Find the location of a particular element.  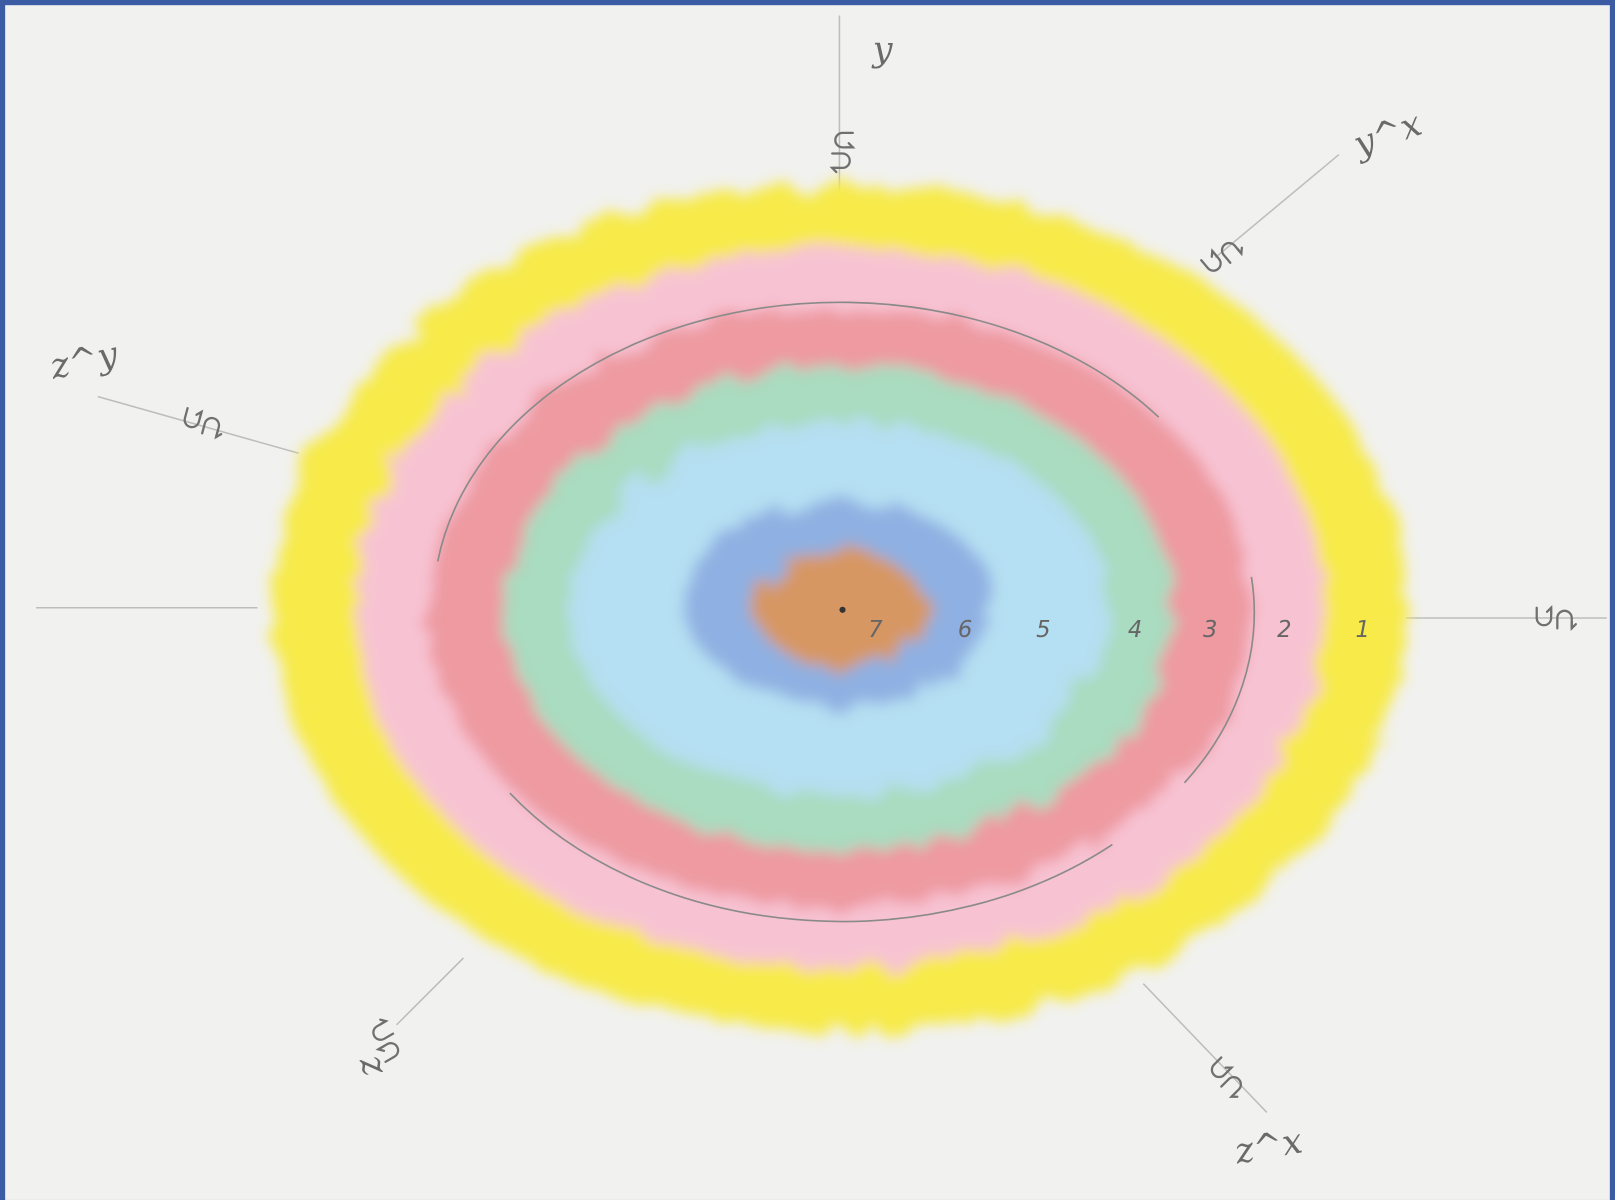

ring-label: 6 is located at coordinates (965, 630).